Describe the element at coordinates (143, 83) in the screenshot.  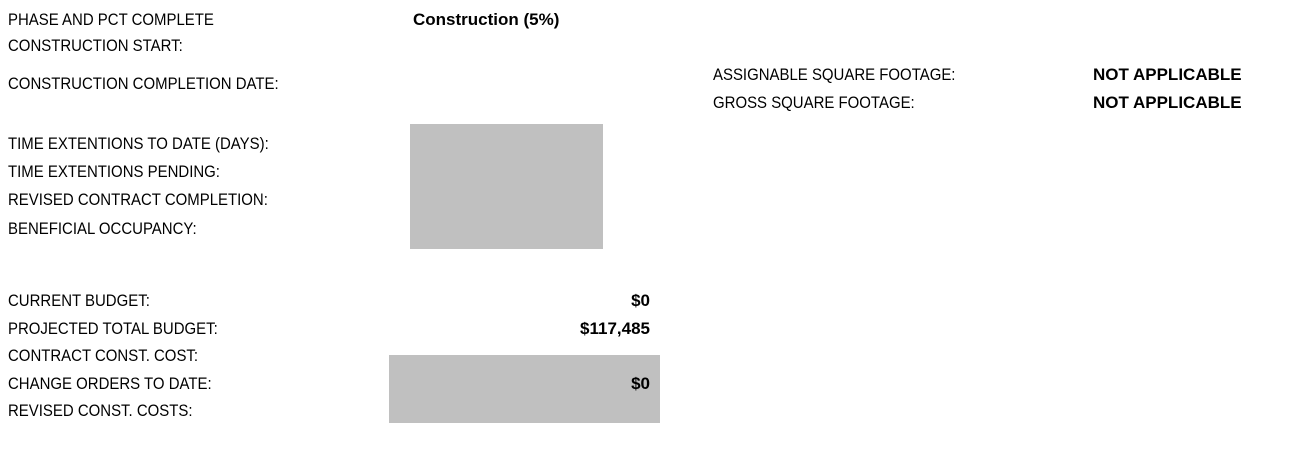
I see `field-label: CONSTRUCTION COMPLETION DATE:` at that location.